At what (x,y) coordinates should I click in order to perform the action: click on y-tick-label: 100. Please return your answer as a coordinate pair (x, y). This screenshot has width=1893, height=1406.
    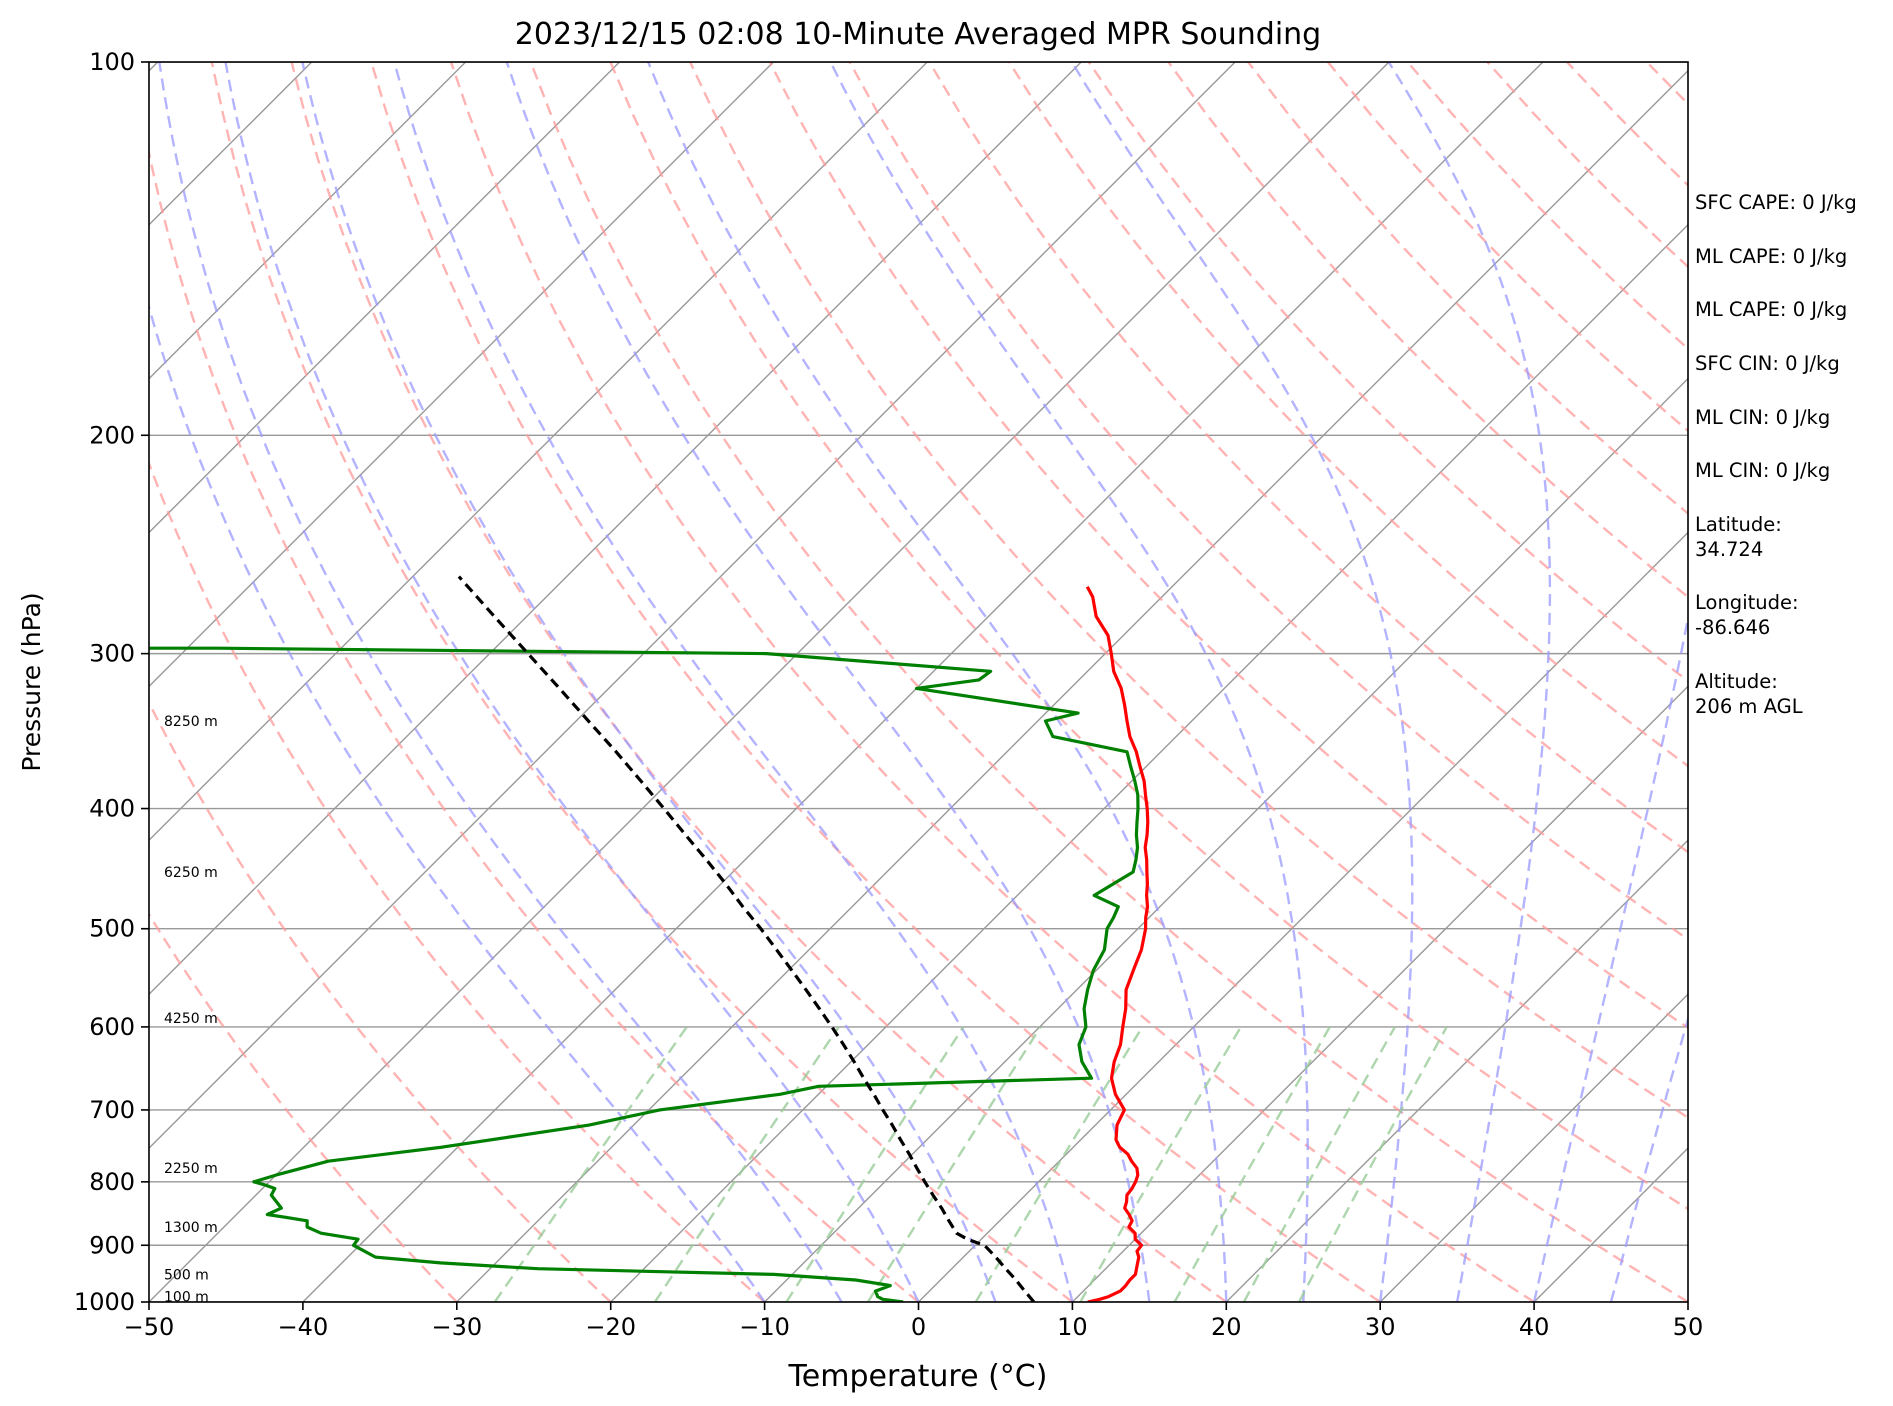
    Looking at the image, I should click on (112, 62).